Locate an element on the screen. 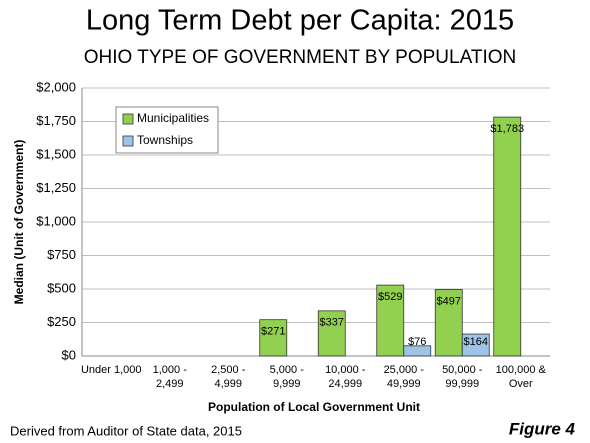  x-tick-label: 2,500 - is located at coordinates (228, 370).